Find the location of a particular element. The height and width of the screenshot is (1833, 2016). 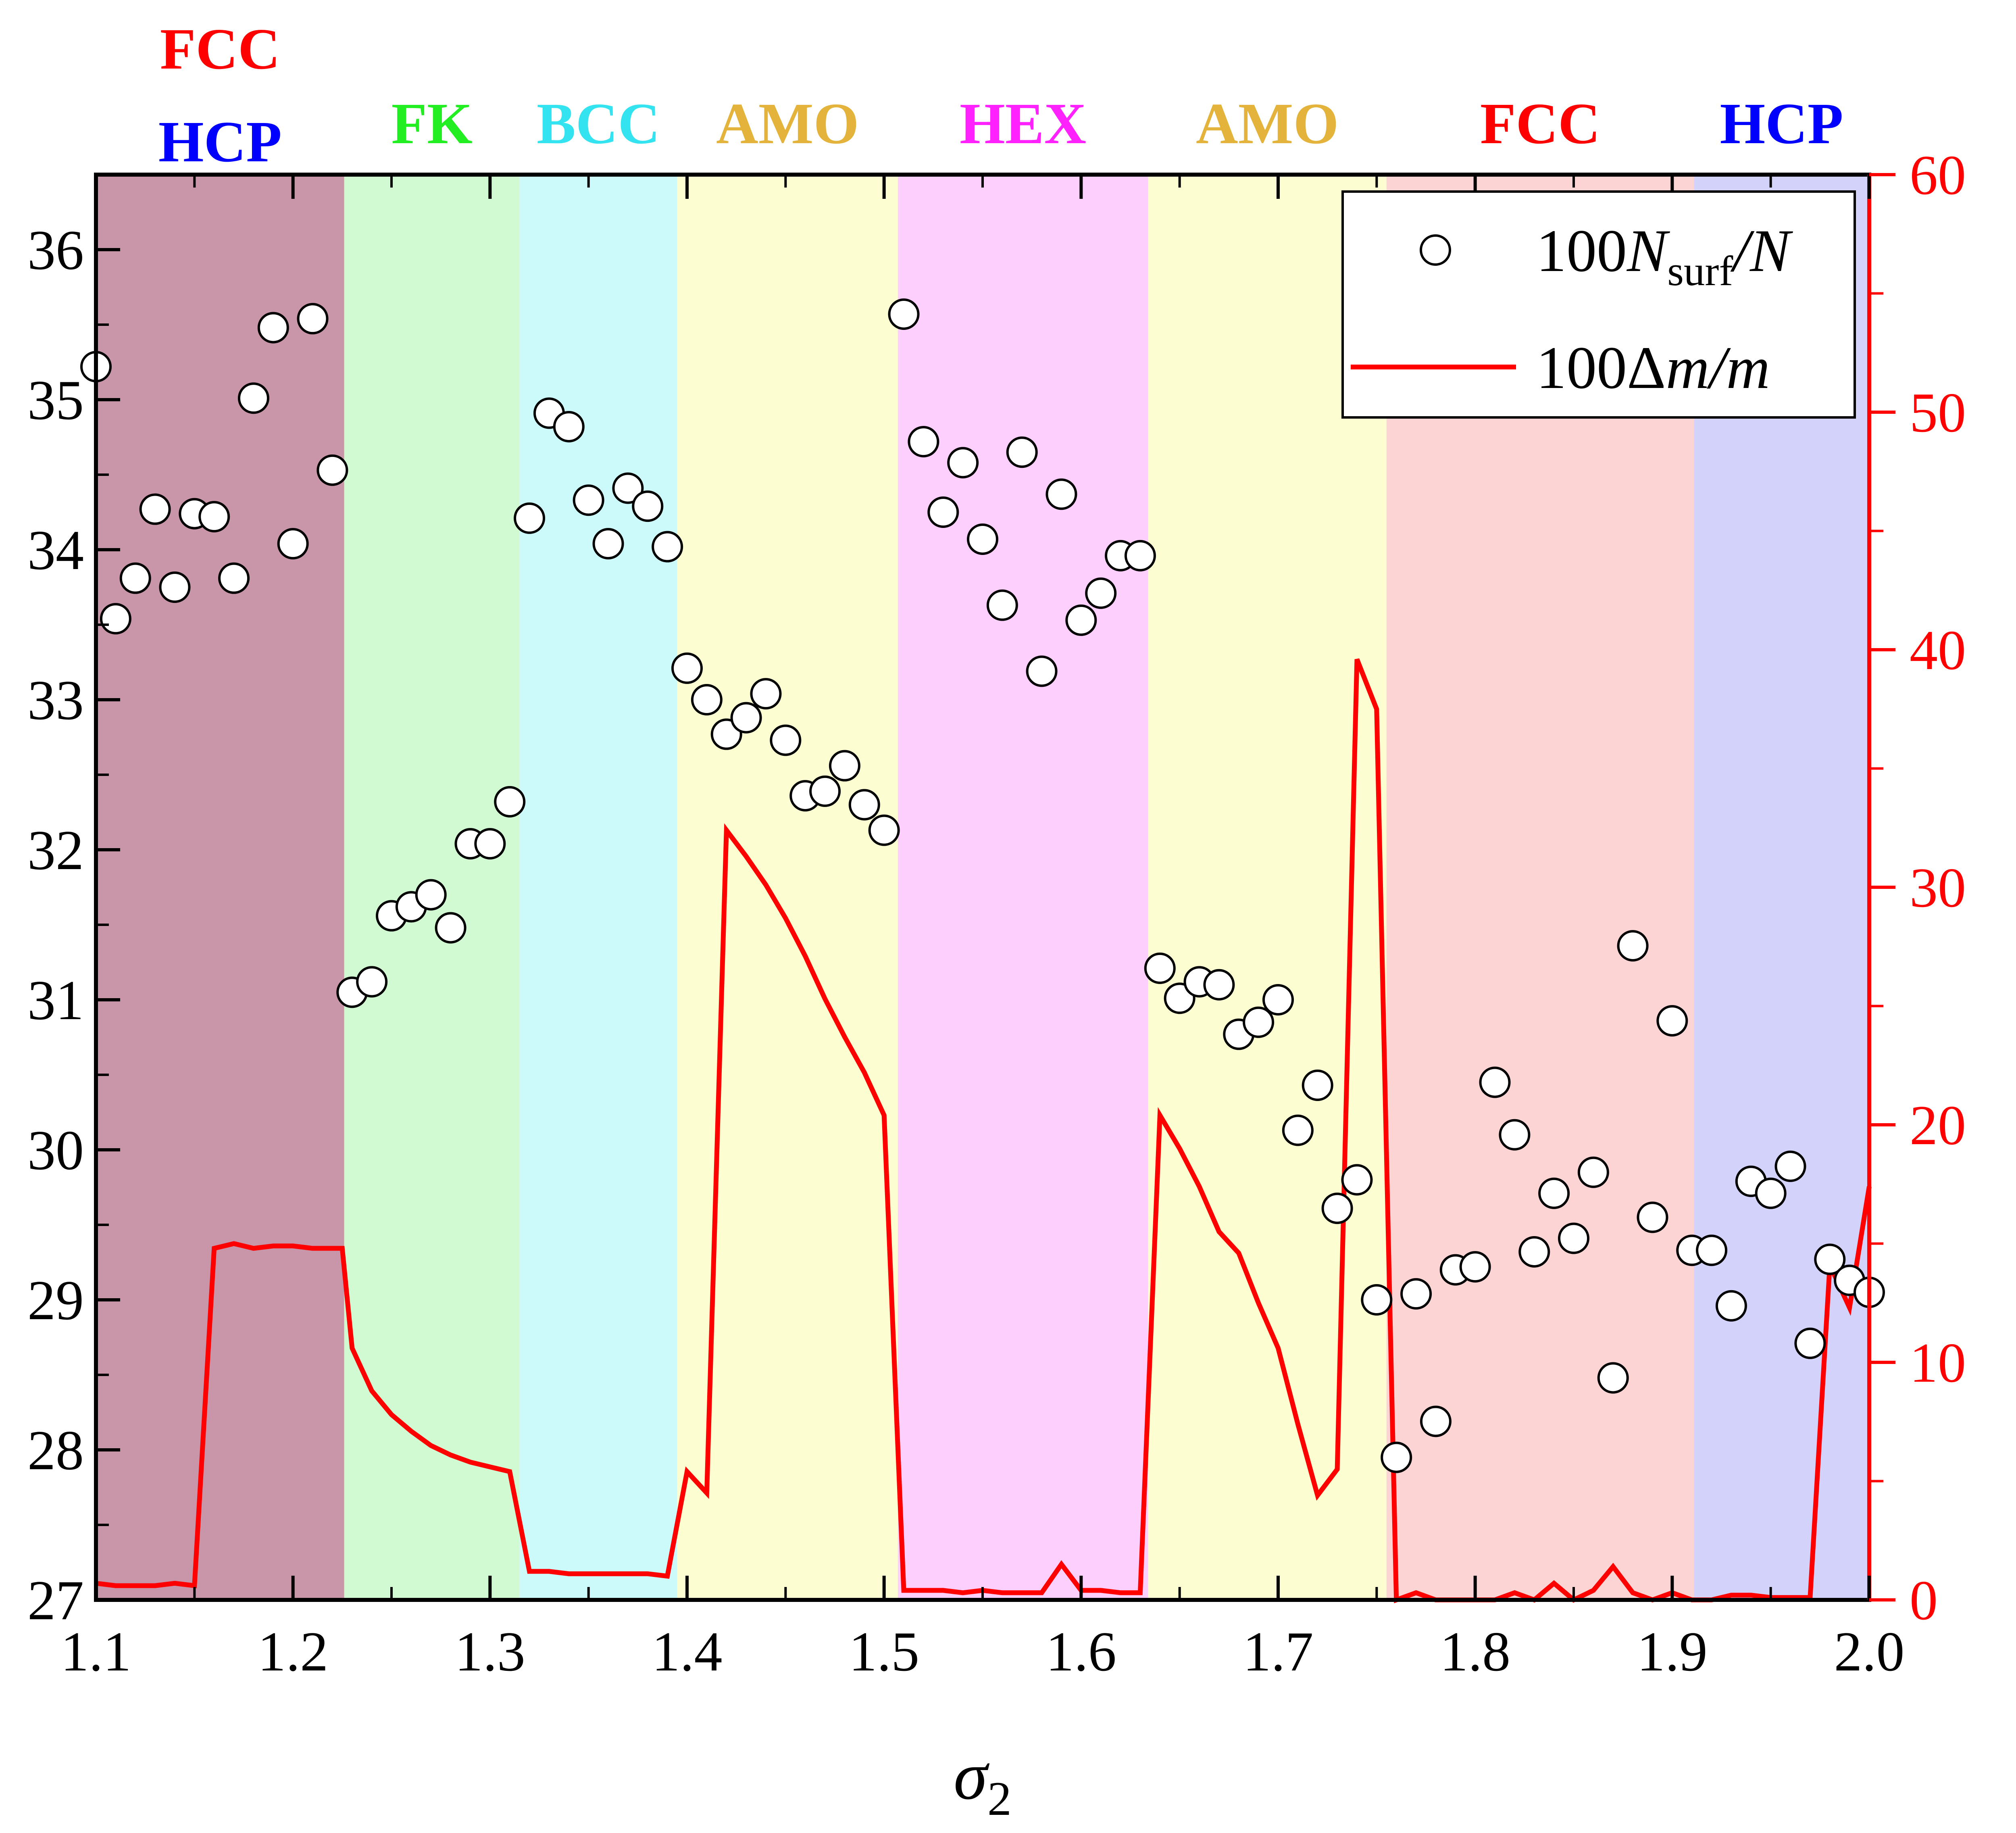

y-left-tick-label: 32 is located at coordinates (55, 850).